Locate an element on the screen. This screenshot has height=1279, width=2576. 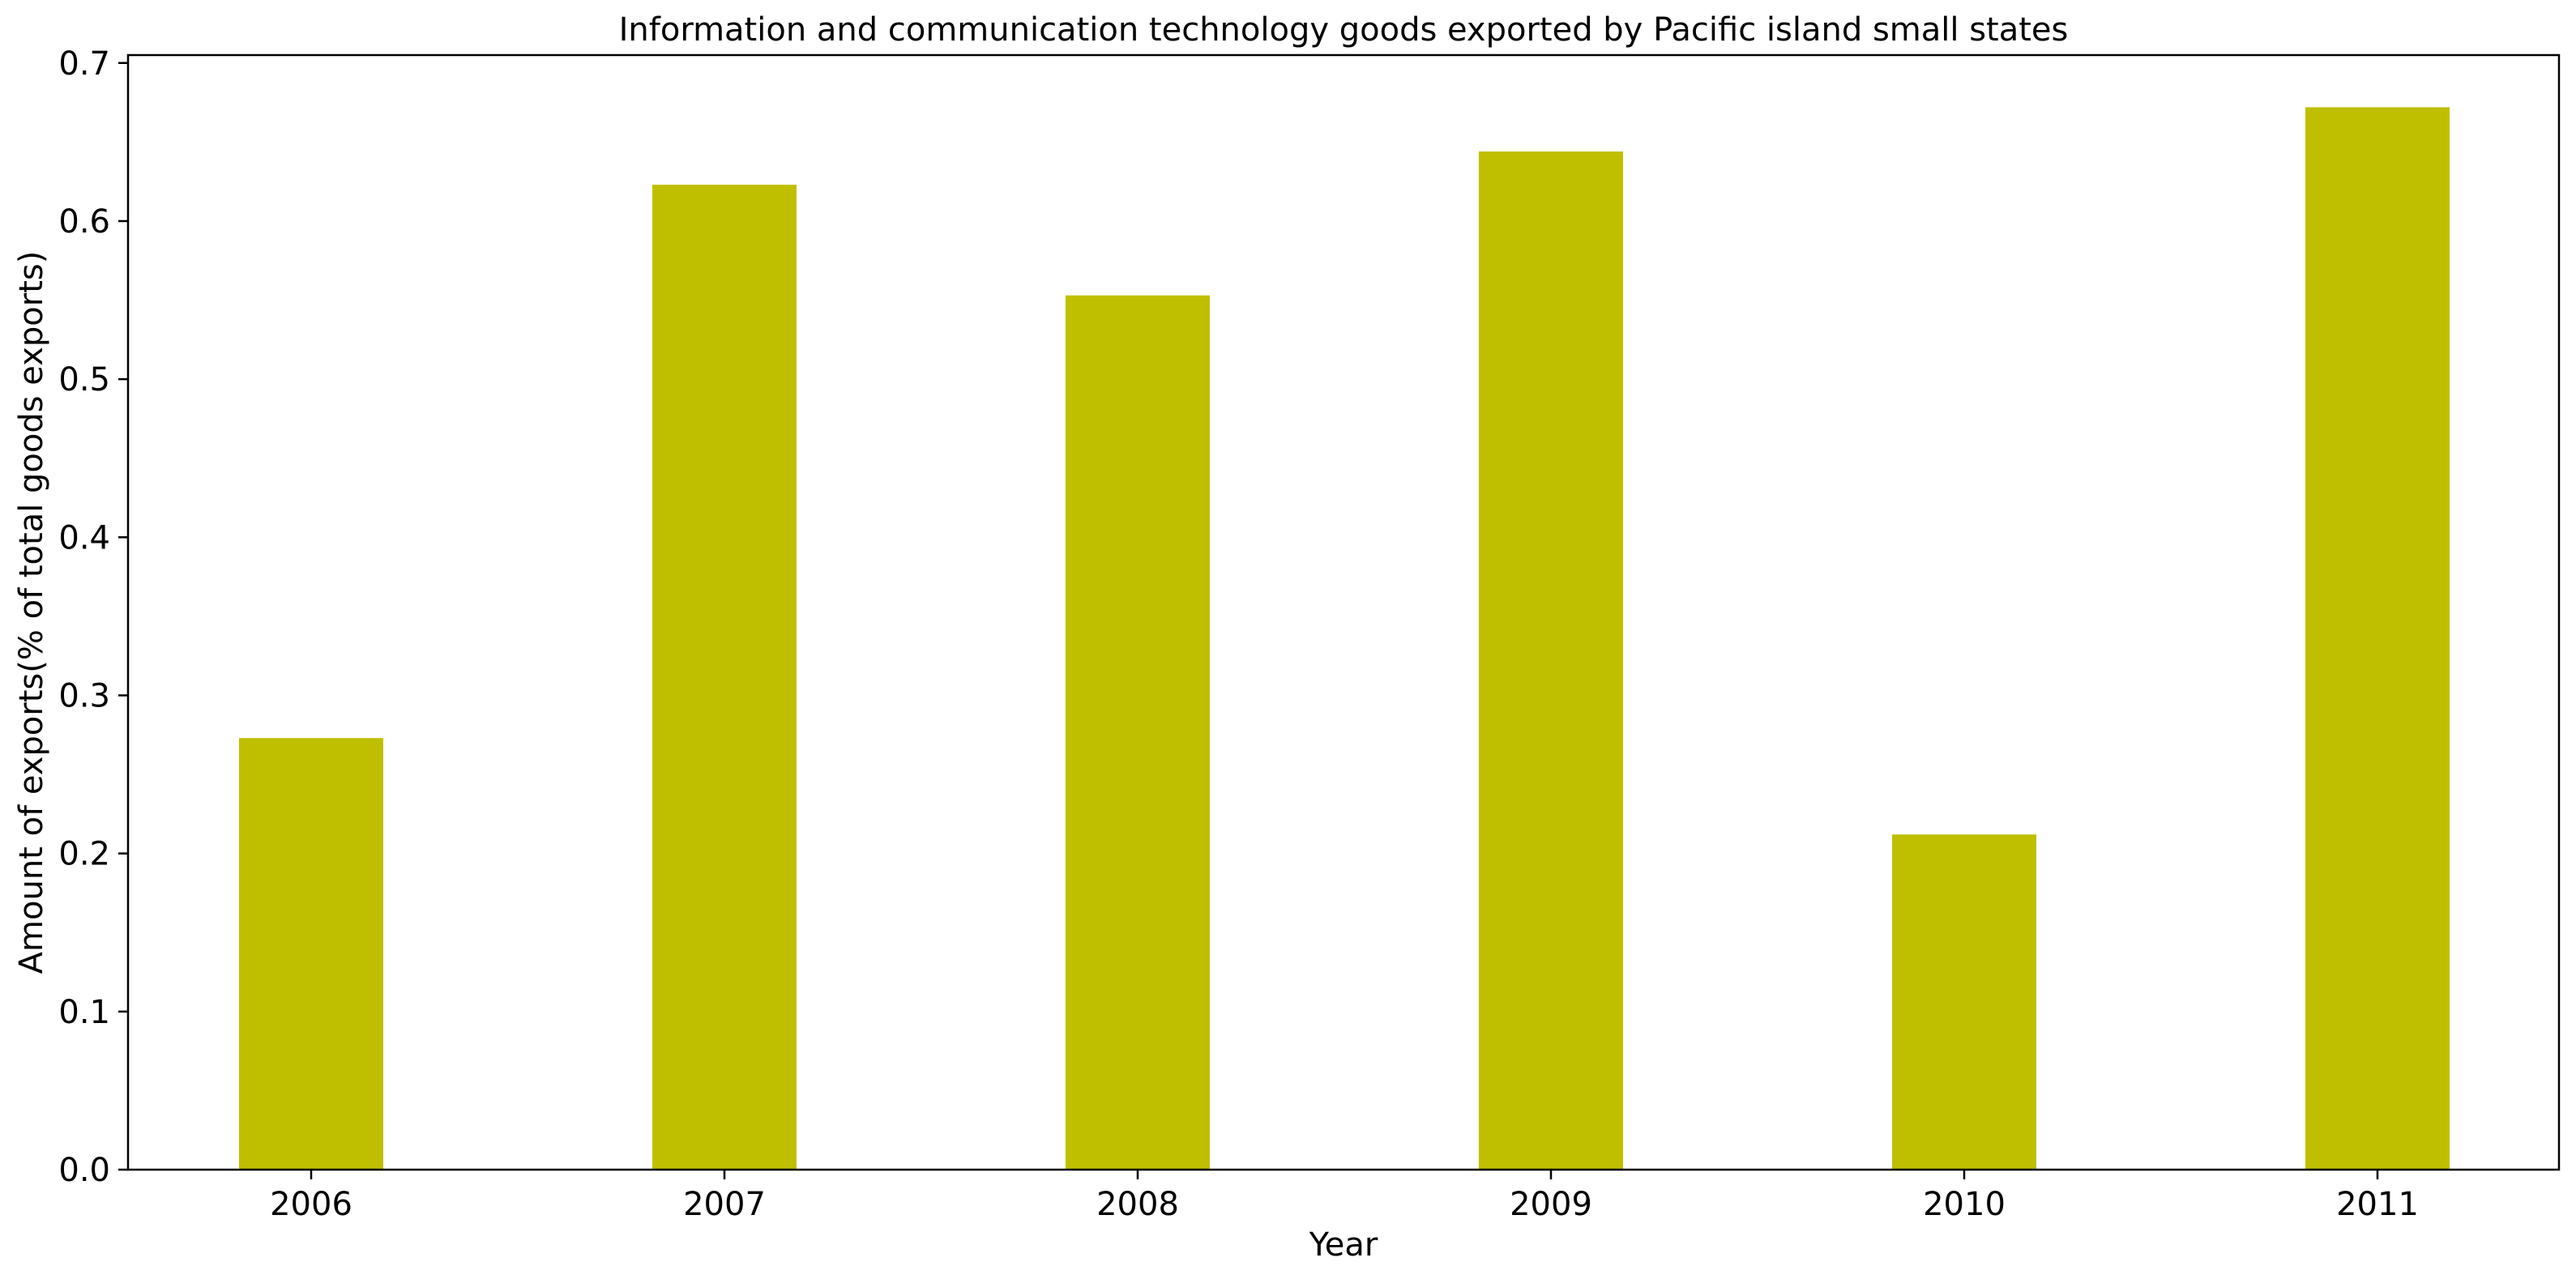
y-tick-label: 0.5 is located at coordinates (84, 380).